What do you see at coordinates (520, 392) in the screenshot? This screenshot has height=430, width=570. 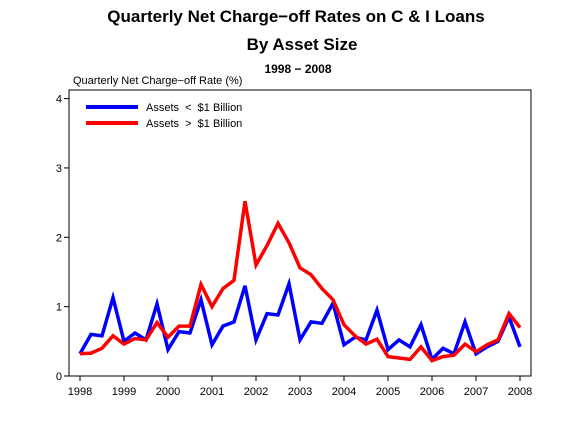 I see `x-tick-label-2008: 2008` at bounding box center [520, 392].